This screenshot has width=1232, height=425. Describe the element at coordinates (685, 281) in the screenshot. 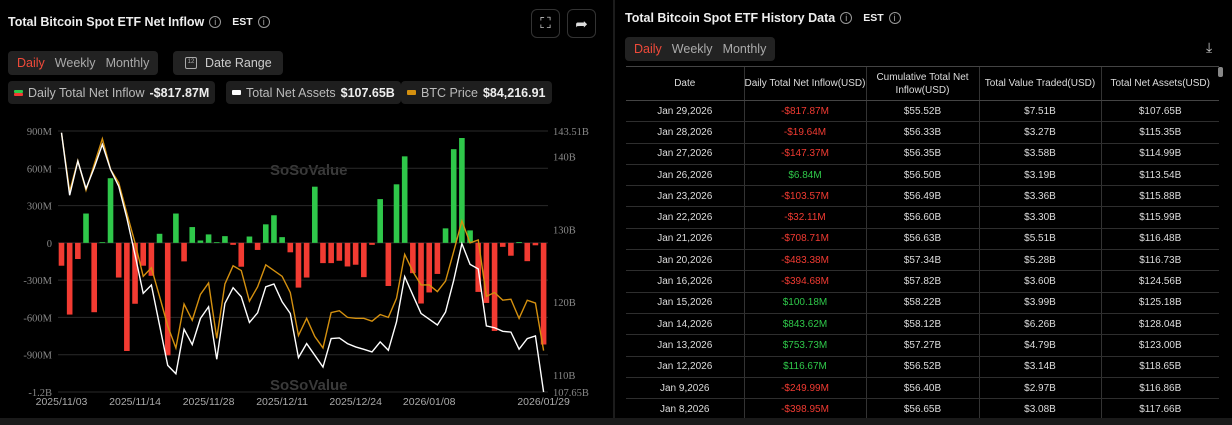

I see `table-cell: Jan 16,2026` at that location.